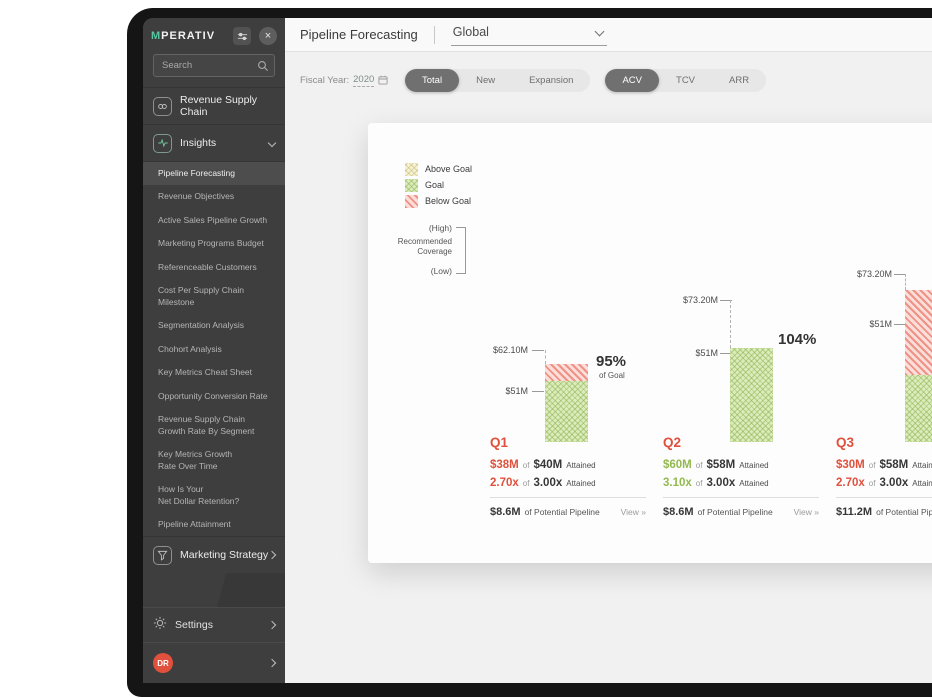 Image resolution: width=932 pixels, height=700 pixels. What do you see at coordinates (224, 555) in the screenshot?
I see `sidebar-item-label: Marketing Strategy` at bounding box center [224, 555].